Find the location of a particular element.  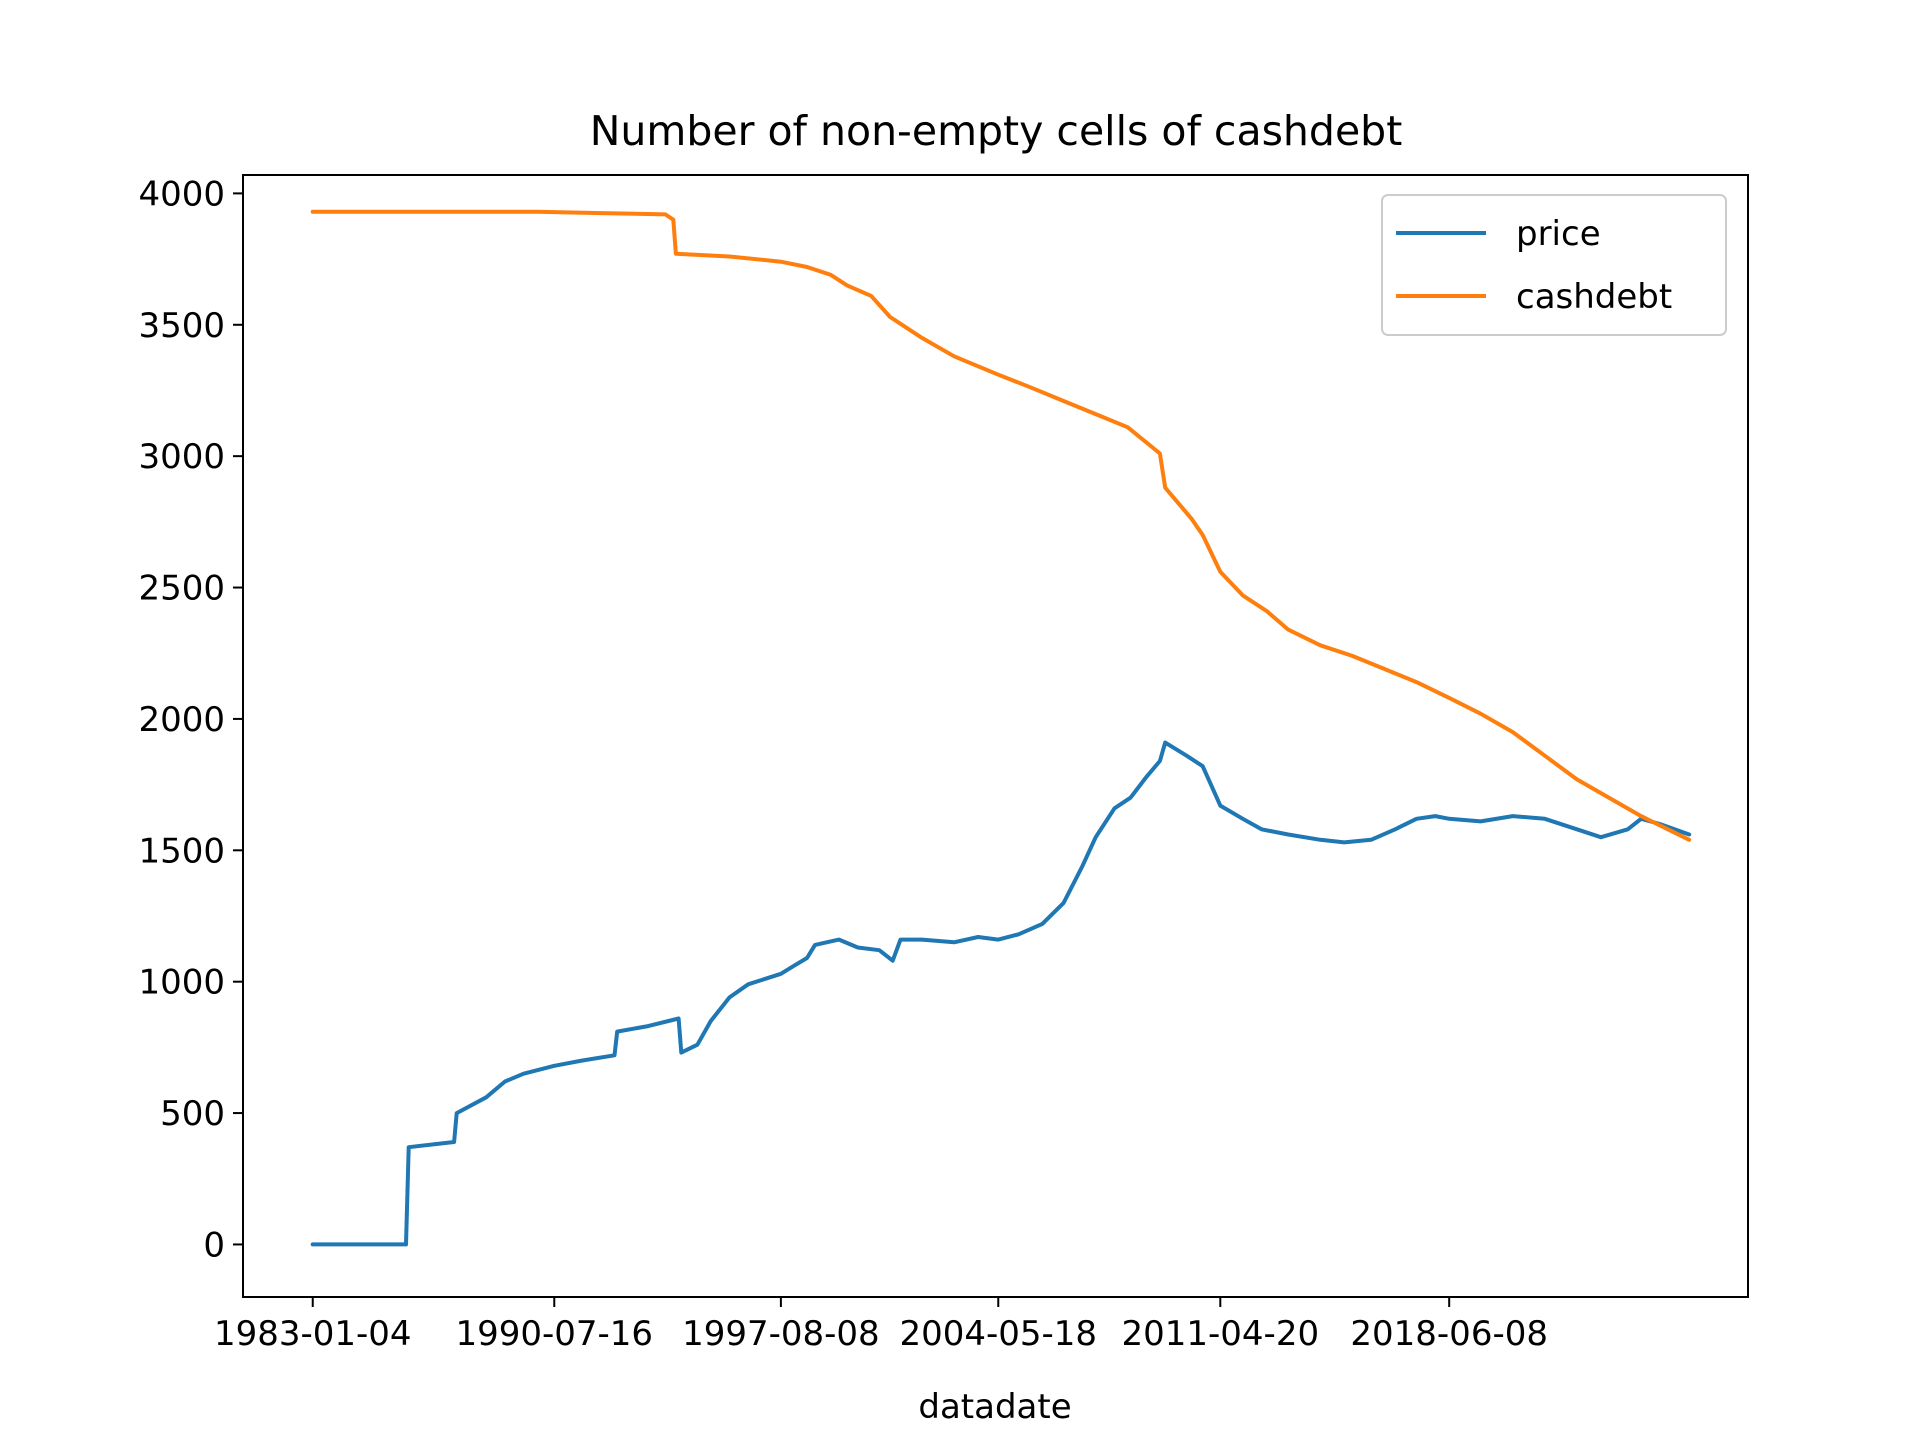

x-tick-label: 2004-05-18 is located at coordinates (998, 1334).